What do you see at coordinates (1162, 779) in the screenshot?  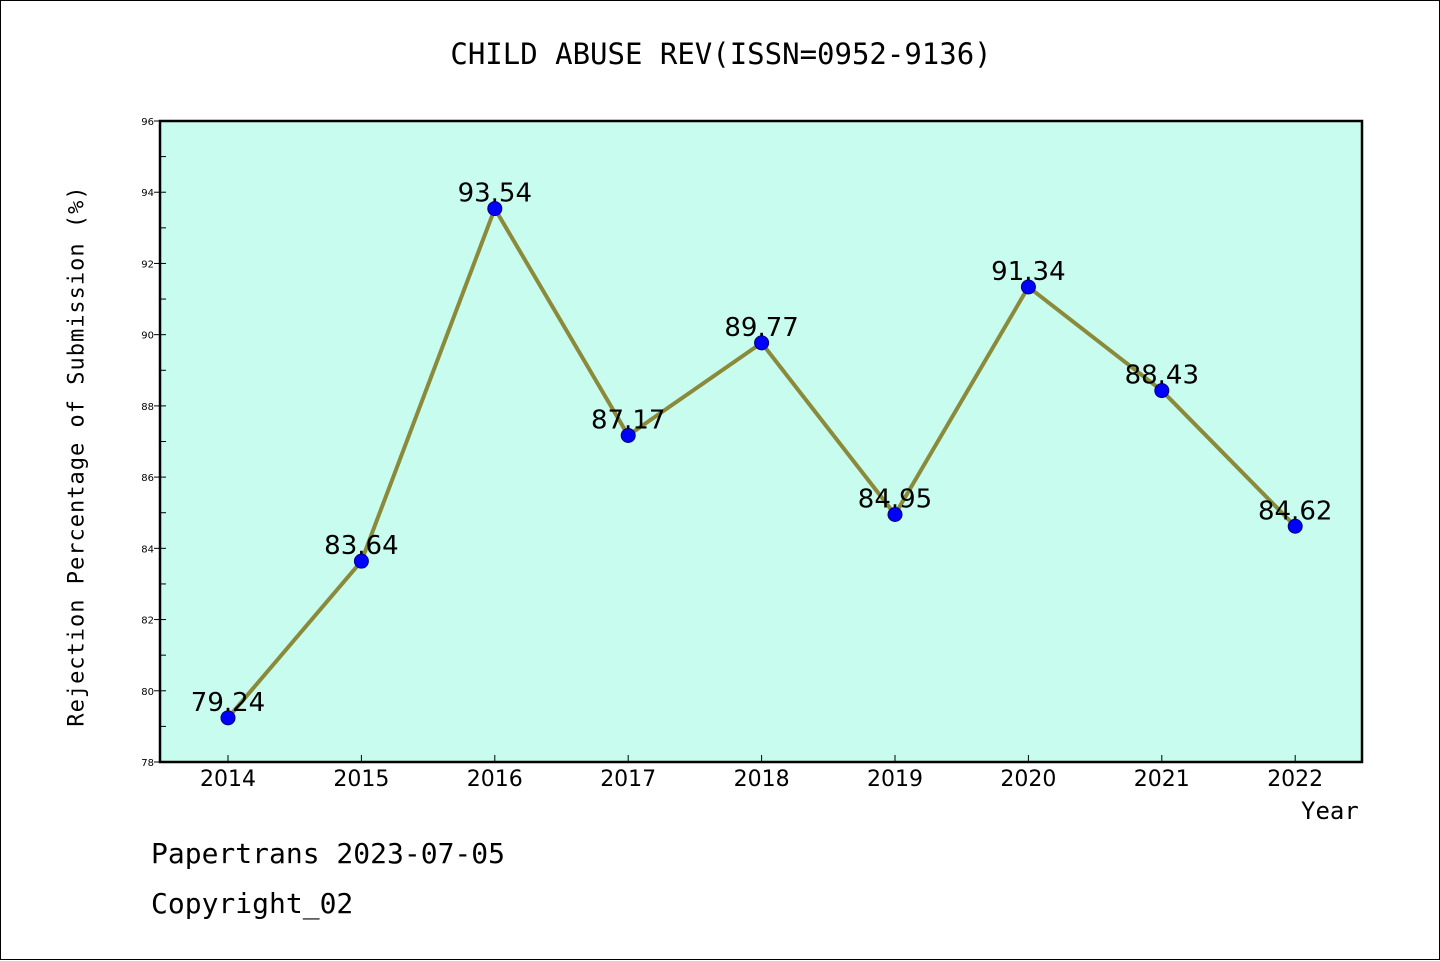 I see `x-tick-label: 2021` at bounding box center [1162, 779].